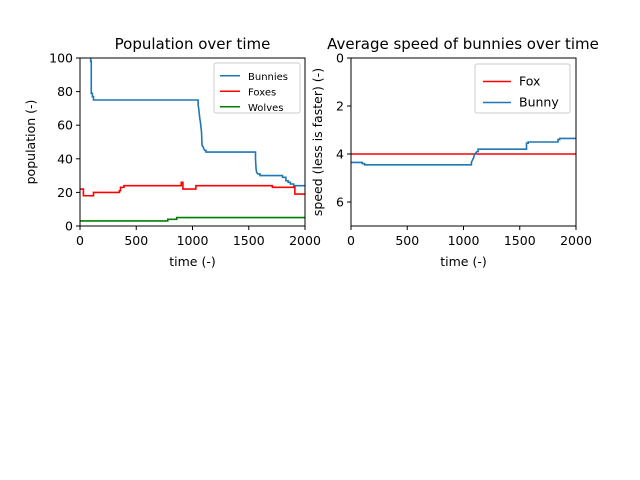 This screenshot has width=640, height=480. I want to click on y-tick-label: 40, so click(65, 158).